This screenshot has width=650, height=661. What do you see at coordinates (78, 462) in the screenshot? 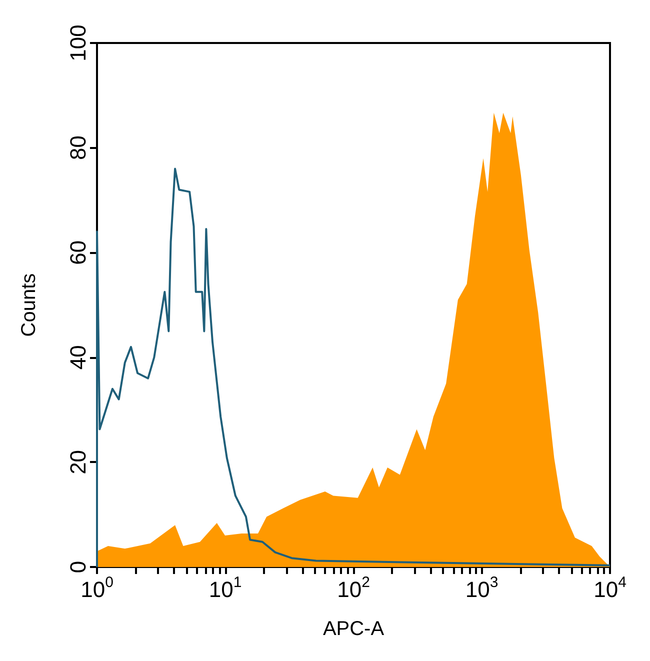
I see `y-tick-label: 20` at bounding box center [78, 462].